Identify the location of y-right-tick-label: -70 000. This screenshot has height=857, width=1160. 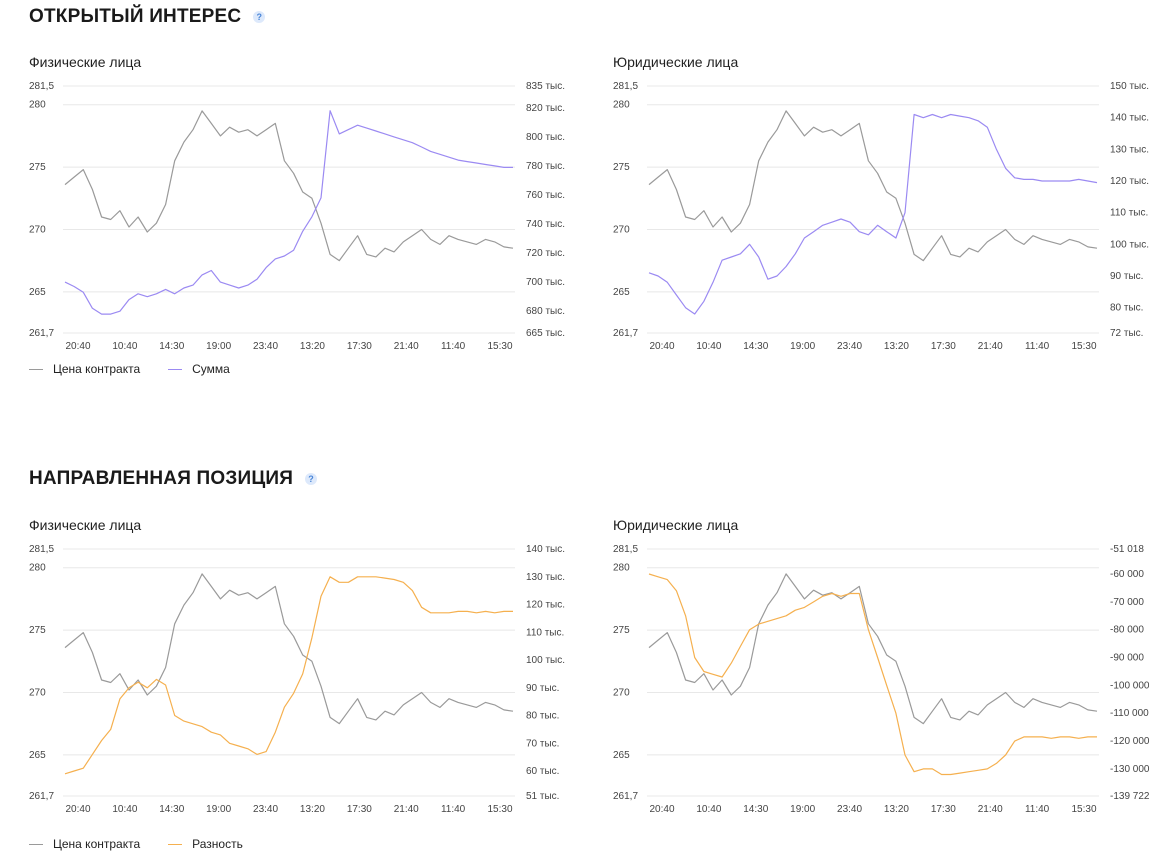
(1127, 602).